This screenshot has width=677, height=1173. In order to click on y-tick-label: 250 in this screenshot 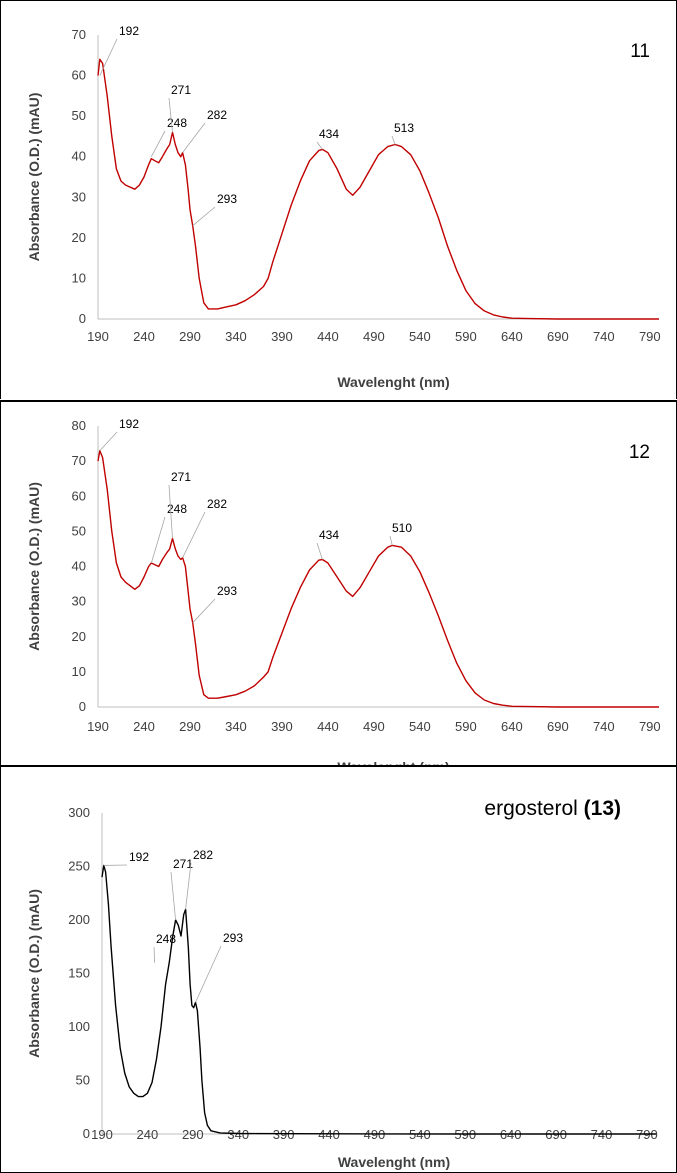, I will do `click(79, 866)`.